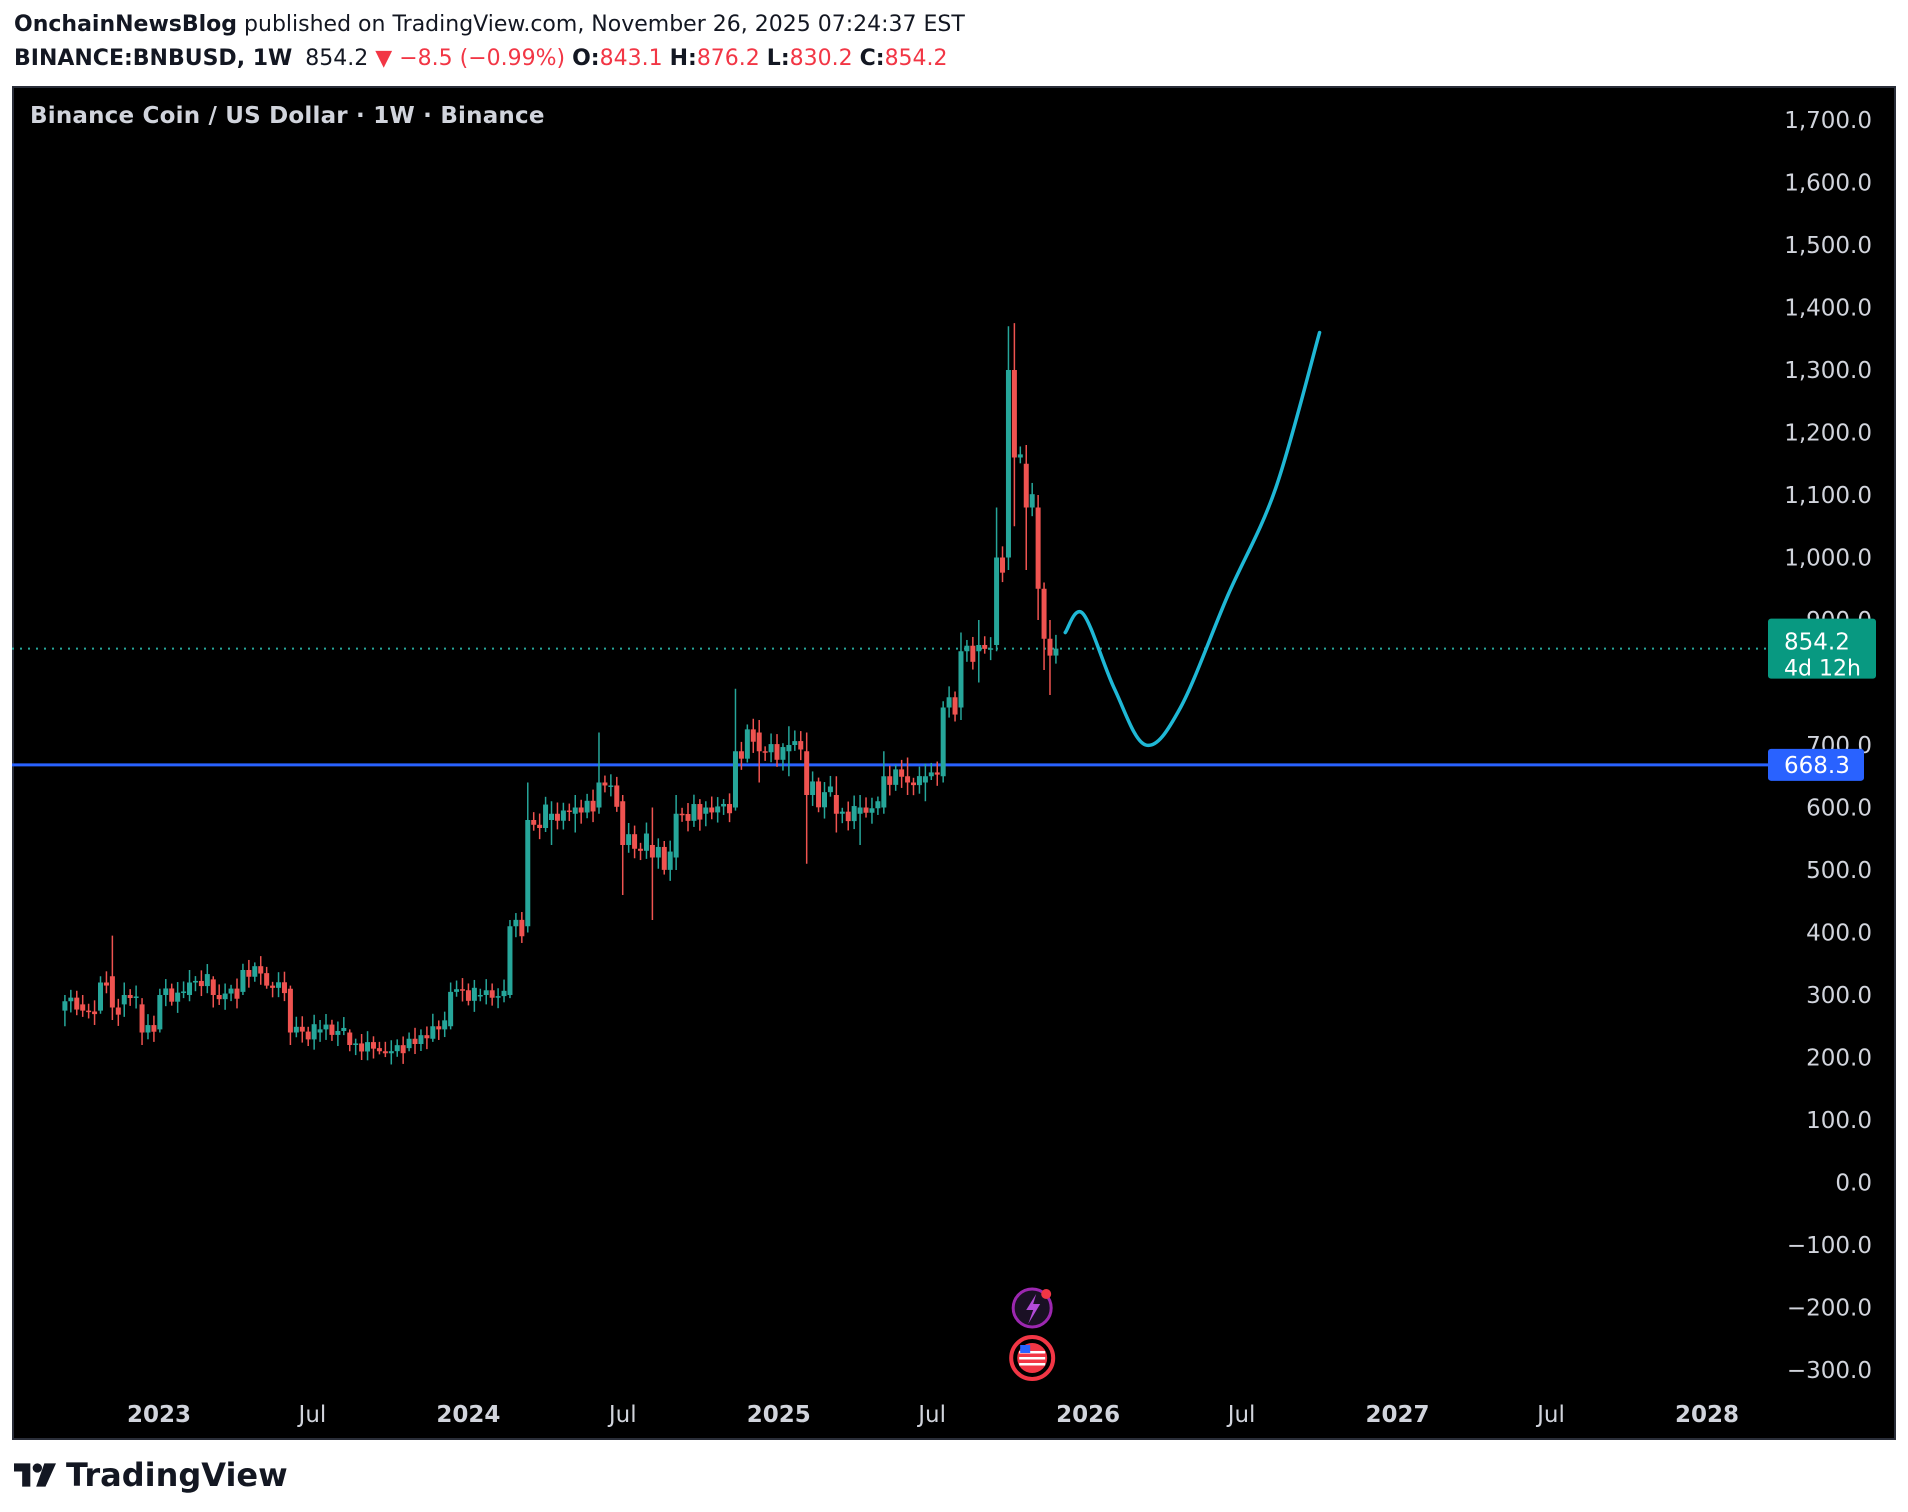 The image size is (1908, 1512). Describe the element at coordinates (126, 24) in the screenshot. I see `publisher-name: OnchainNewsBlog` at that location.